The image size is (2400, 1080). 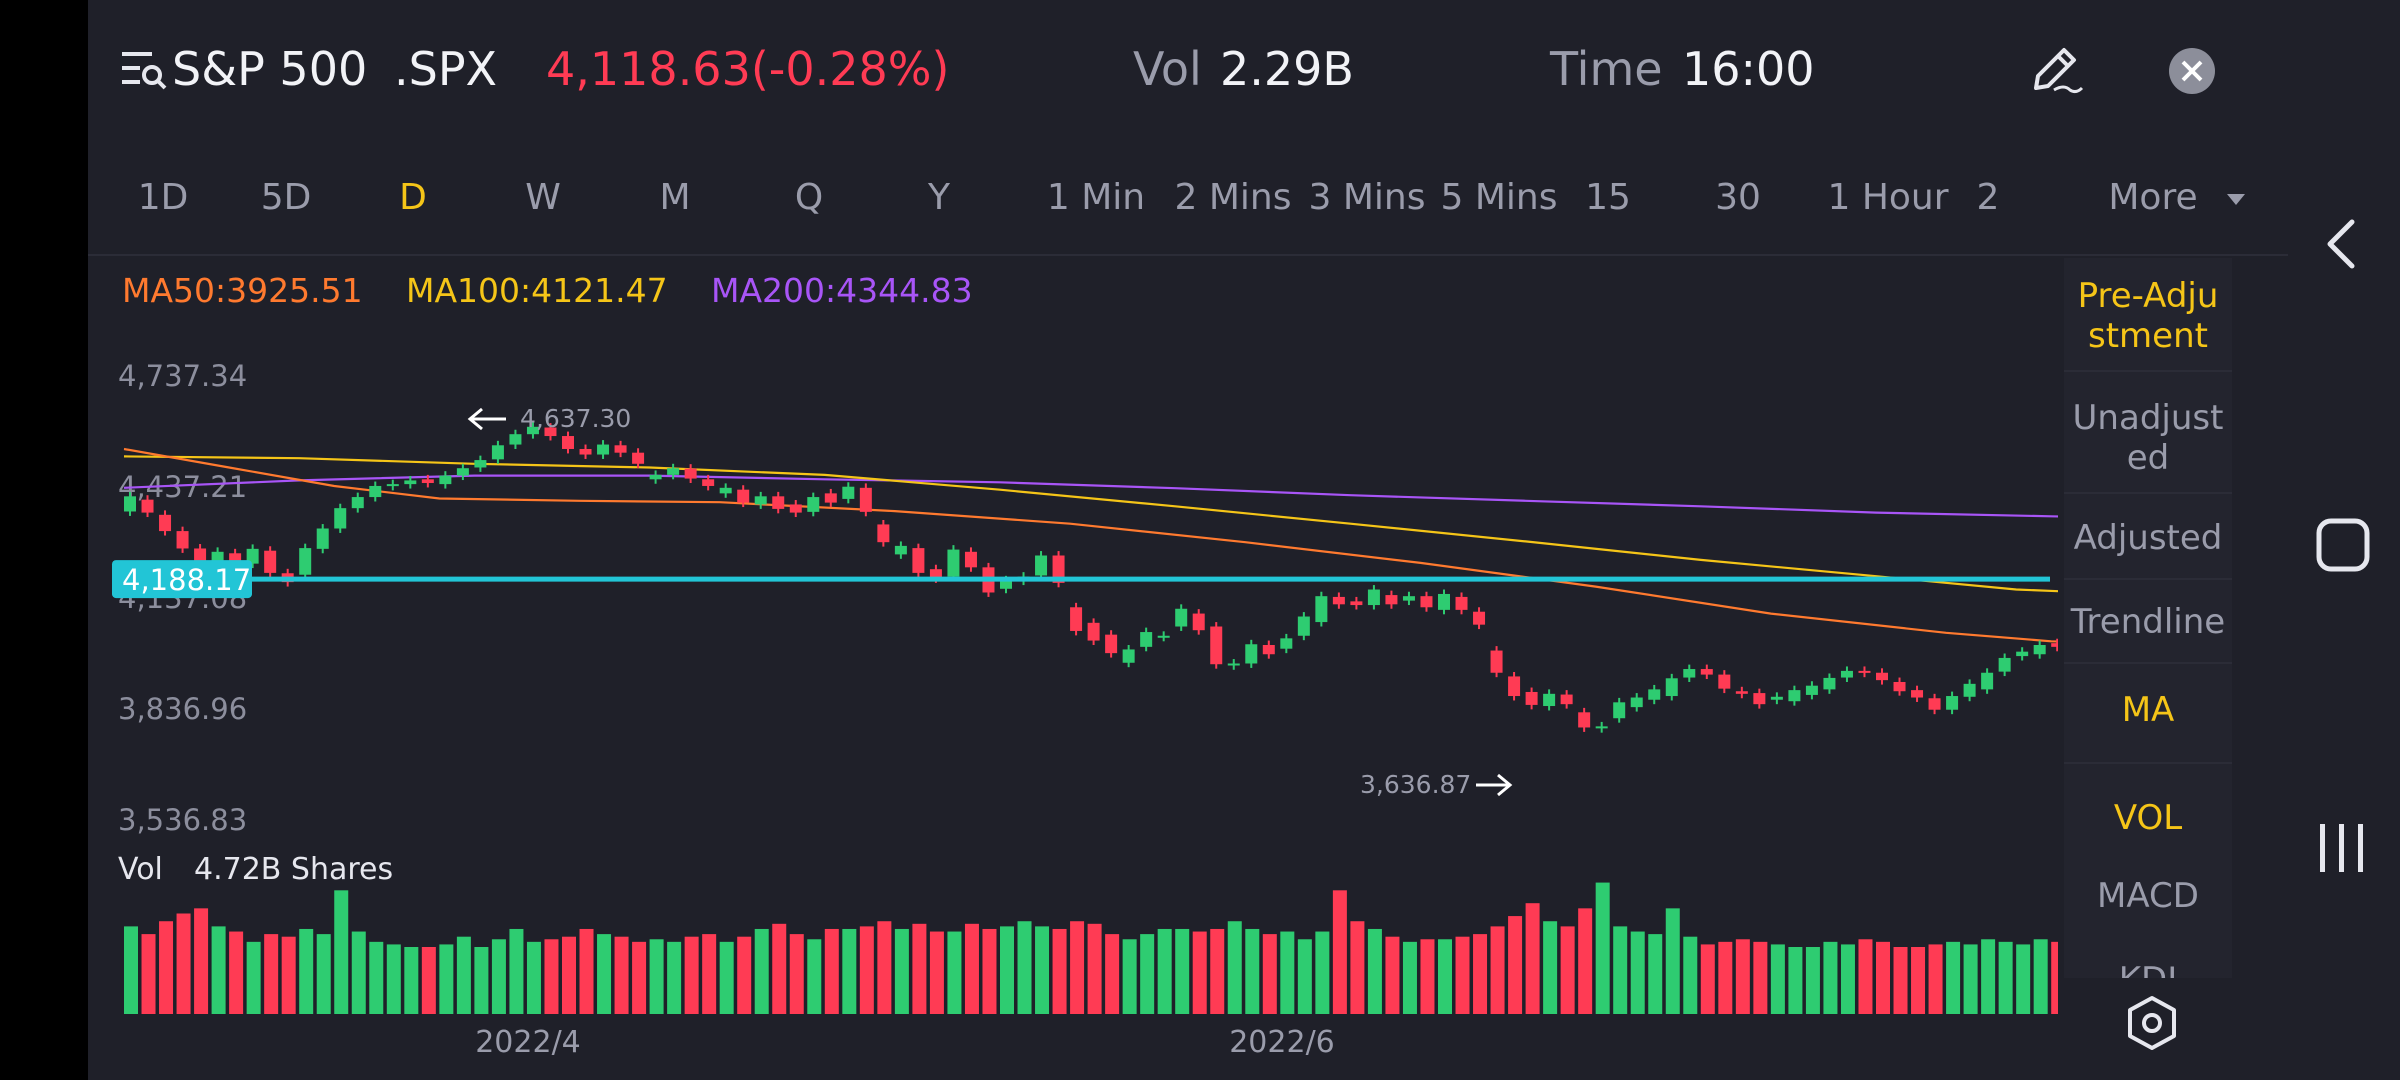 What do you see at coordinates (1608, 197) in the screenshot?
I see `tab-15: 15` at bounding box center [1608, 197].